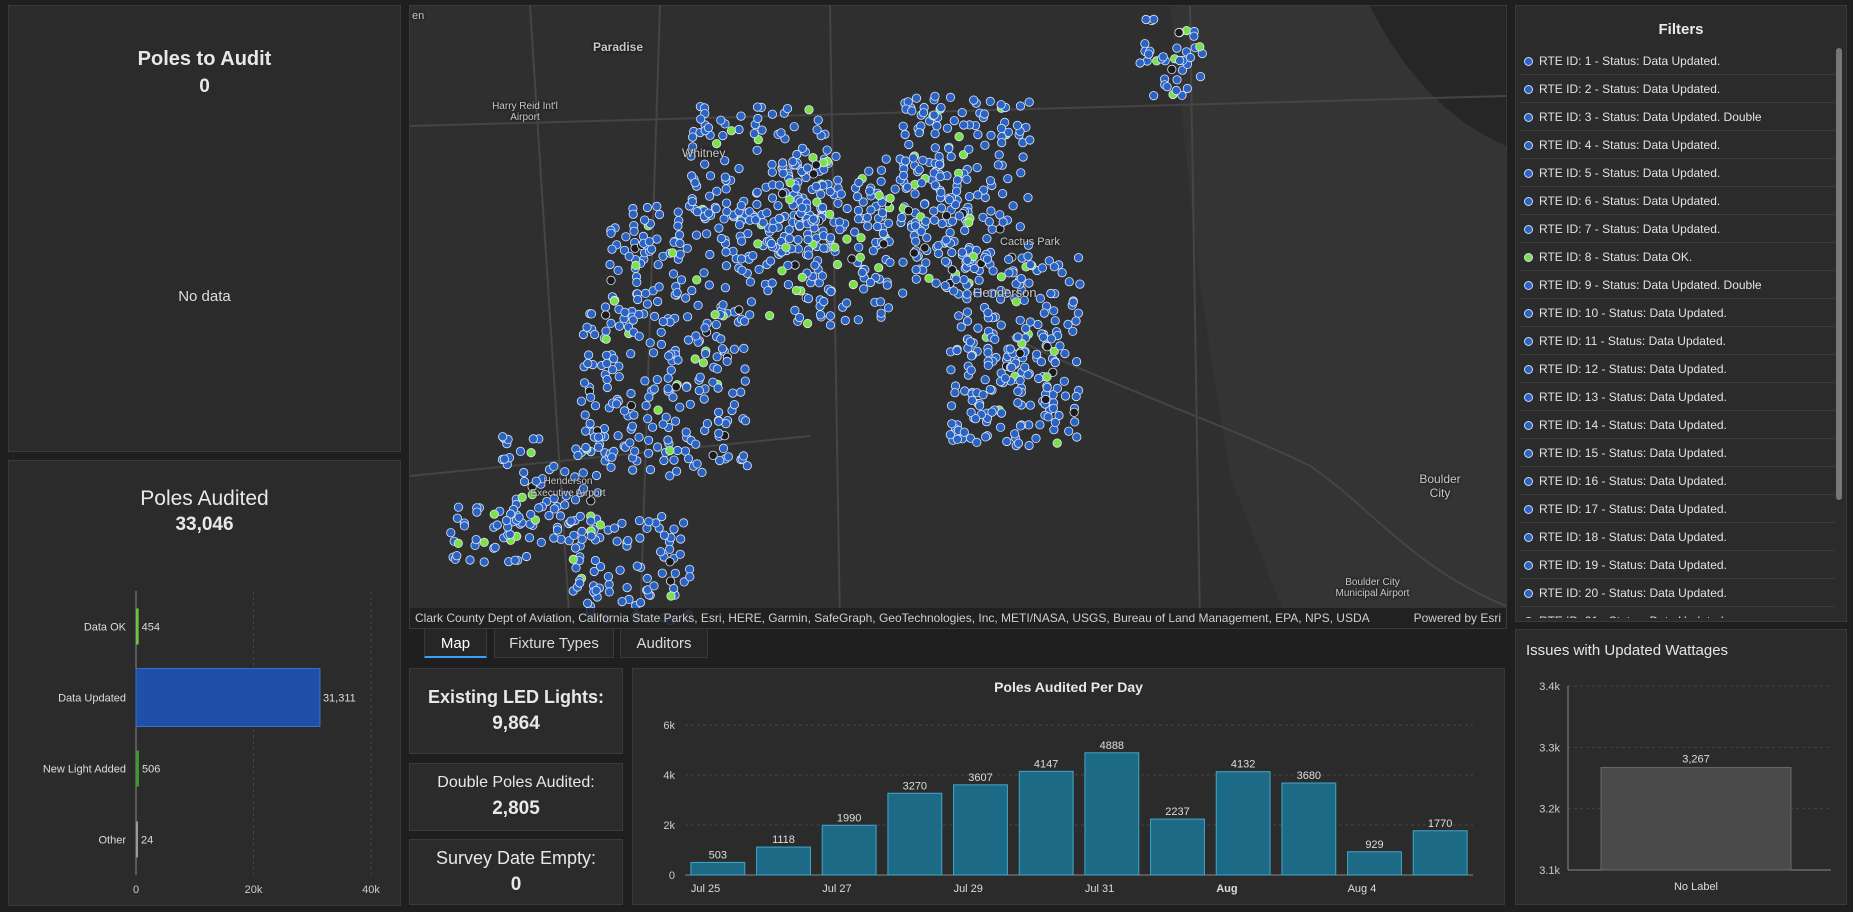 The image size is (1853, 912). I want to click on filters-title: Filters, so click(1681, 29).